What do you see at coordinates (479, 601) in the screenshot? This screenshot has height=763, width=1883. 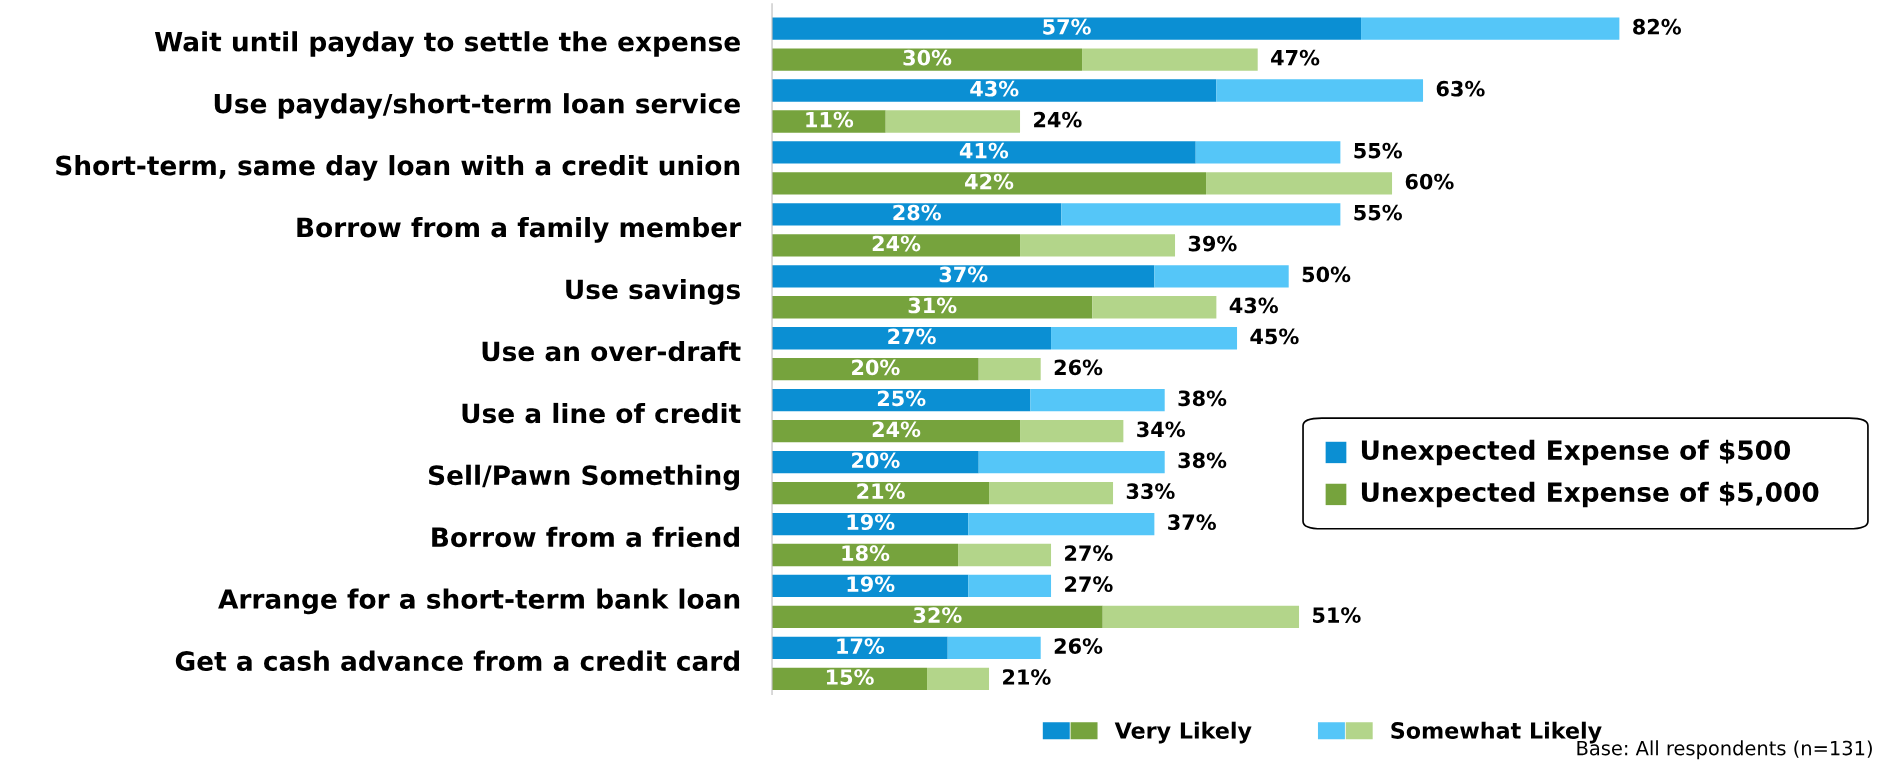 I see `y-tick-label: Arrange for a short-term bank loan` at bounding box center [479, 601].